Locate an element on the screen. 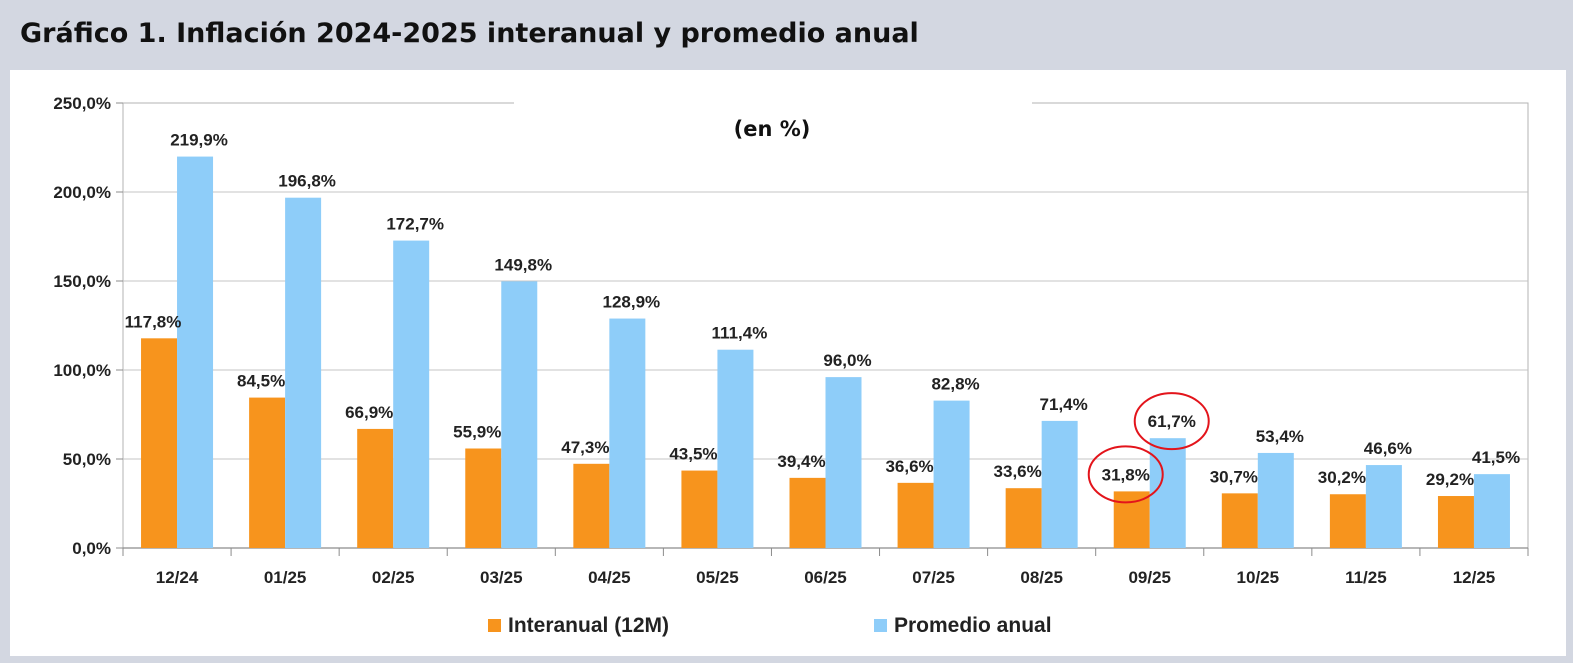 Image resolution: width=1573 pixels, height=663 pixels. y-tick-label: 200,0% is located at coordinates (82, 192).